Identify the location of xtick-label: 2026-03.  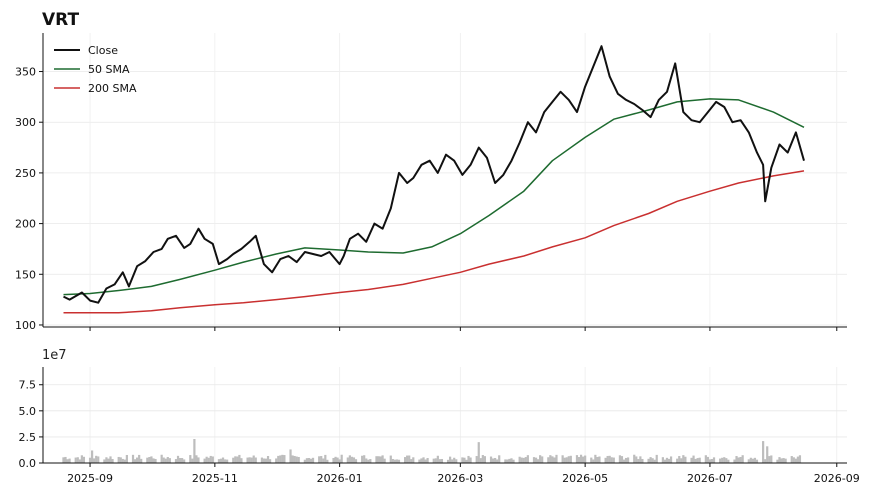
(460, 478).